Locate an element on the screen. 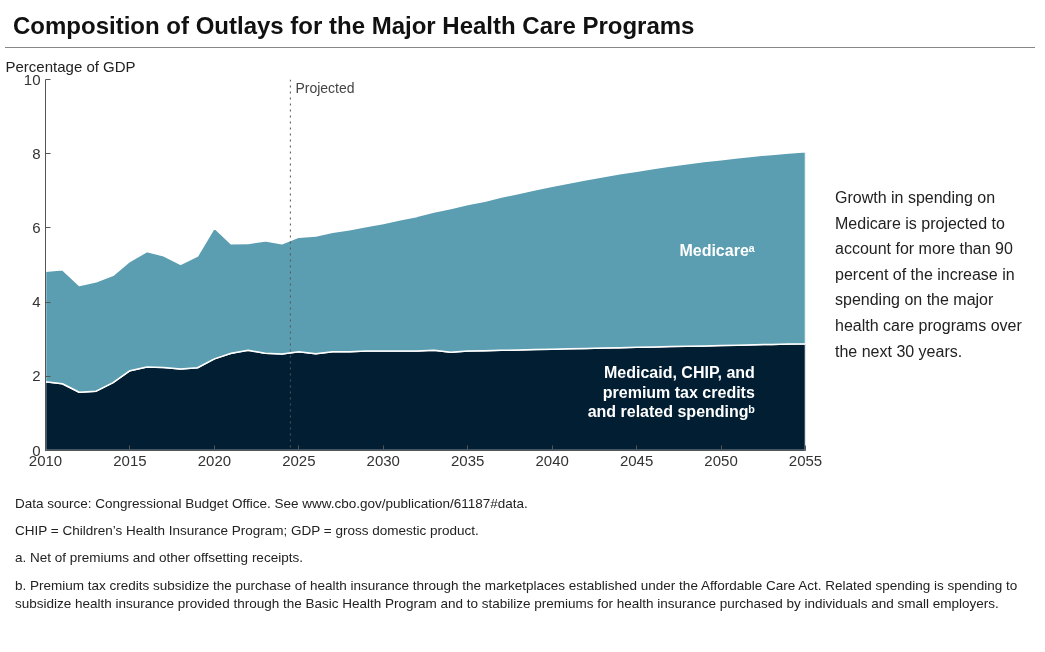 Image resolution: width=1045 pixels, height=652 pixels. text: a. Net of premiums and other offsetting receipts. is located at coordinates (159, 558).